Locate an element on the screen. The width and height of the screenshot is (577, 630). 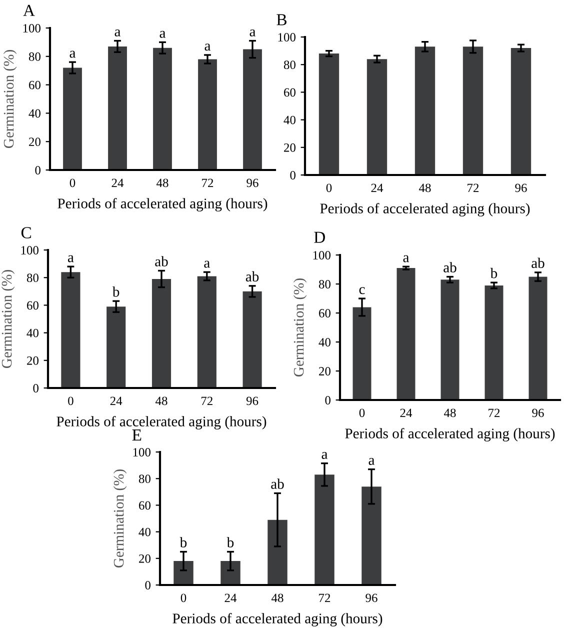
chart-title: E is located at coordinates (137, 435).